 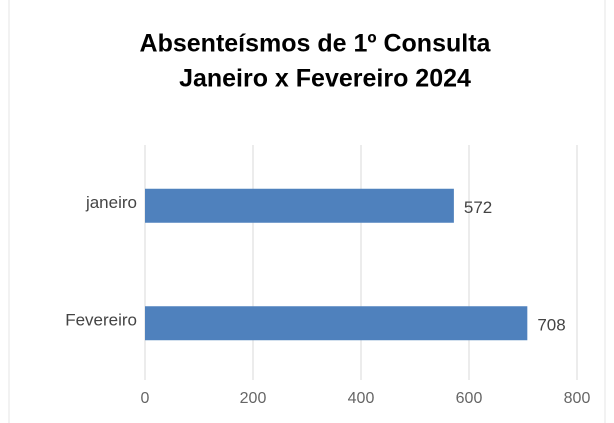 What do you see at coordinates (551, 325) in the screenshot?
I see `data-label: 708` at bounding box center [551, 325].